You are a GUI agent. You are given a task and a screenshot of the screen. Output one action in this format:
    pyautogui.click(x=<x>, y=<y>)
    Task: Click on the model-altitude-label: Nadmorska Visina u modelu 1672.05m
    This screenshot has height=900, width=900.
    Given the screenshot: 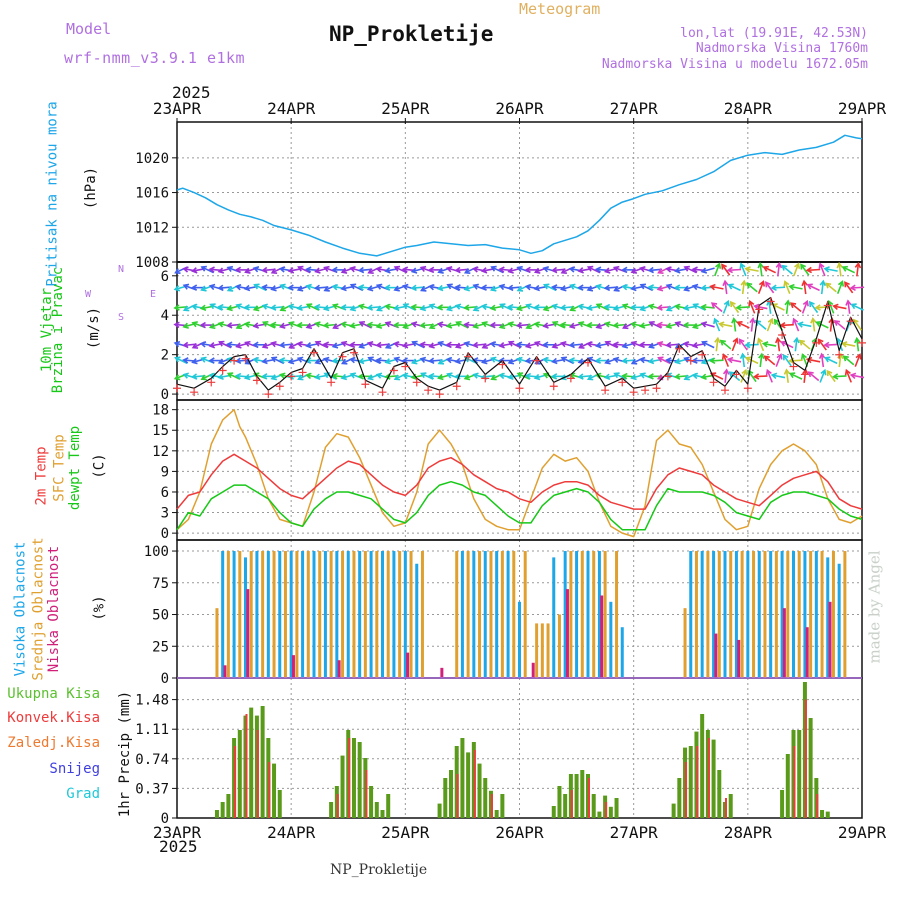 What is the action you would take?
    pyautogui.click(x=734, y=64)
    